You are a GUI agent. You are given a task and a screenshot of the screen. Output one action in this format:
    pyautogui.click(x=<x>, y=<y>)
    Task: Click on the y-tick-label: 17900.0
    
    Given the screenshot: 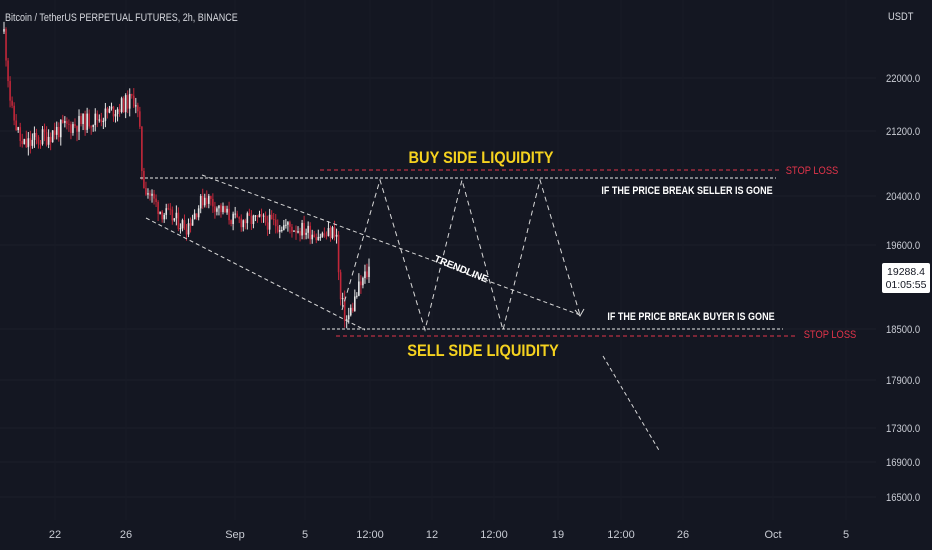 What is the action you would take?
    pyautogui.click(x=903, y=381)
    